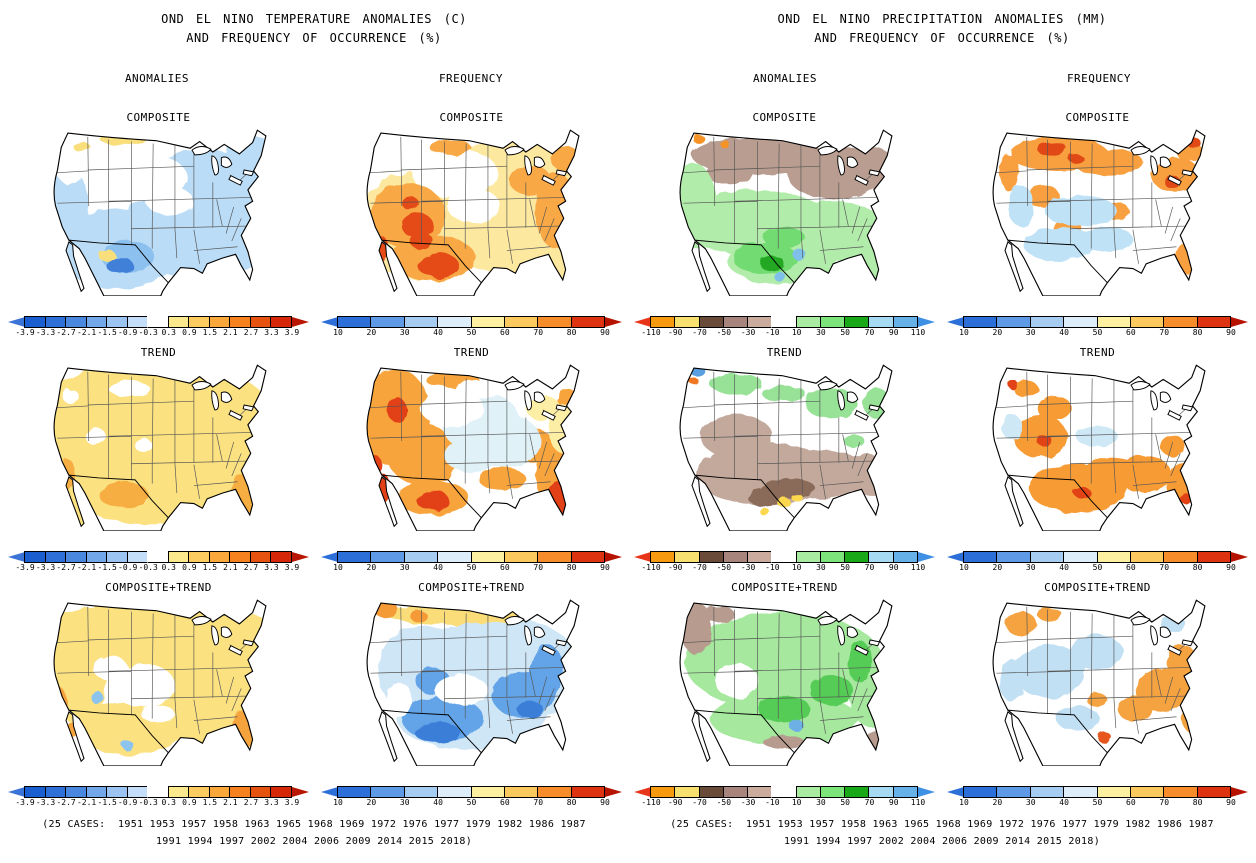 The height and width of the screenshot is (863, 1256). Describe the element at coordinates (148, 332) in the screenshot. I see `colorbar-tick-label: -0.3` at that location.